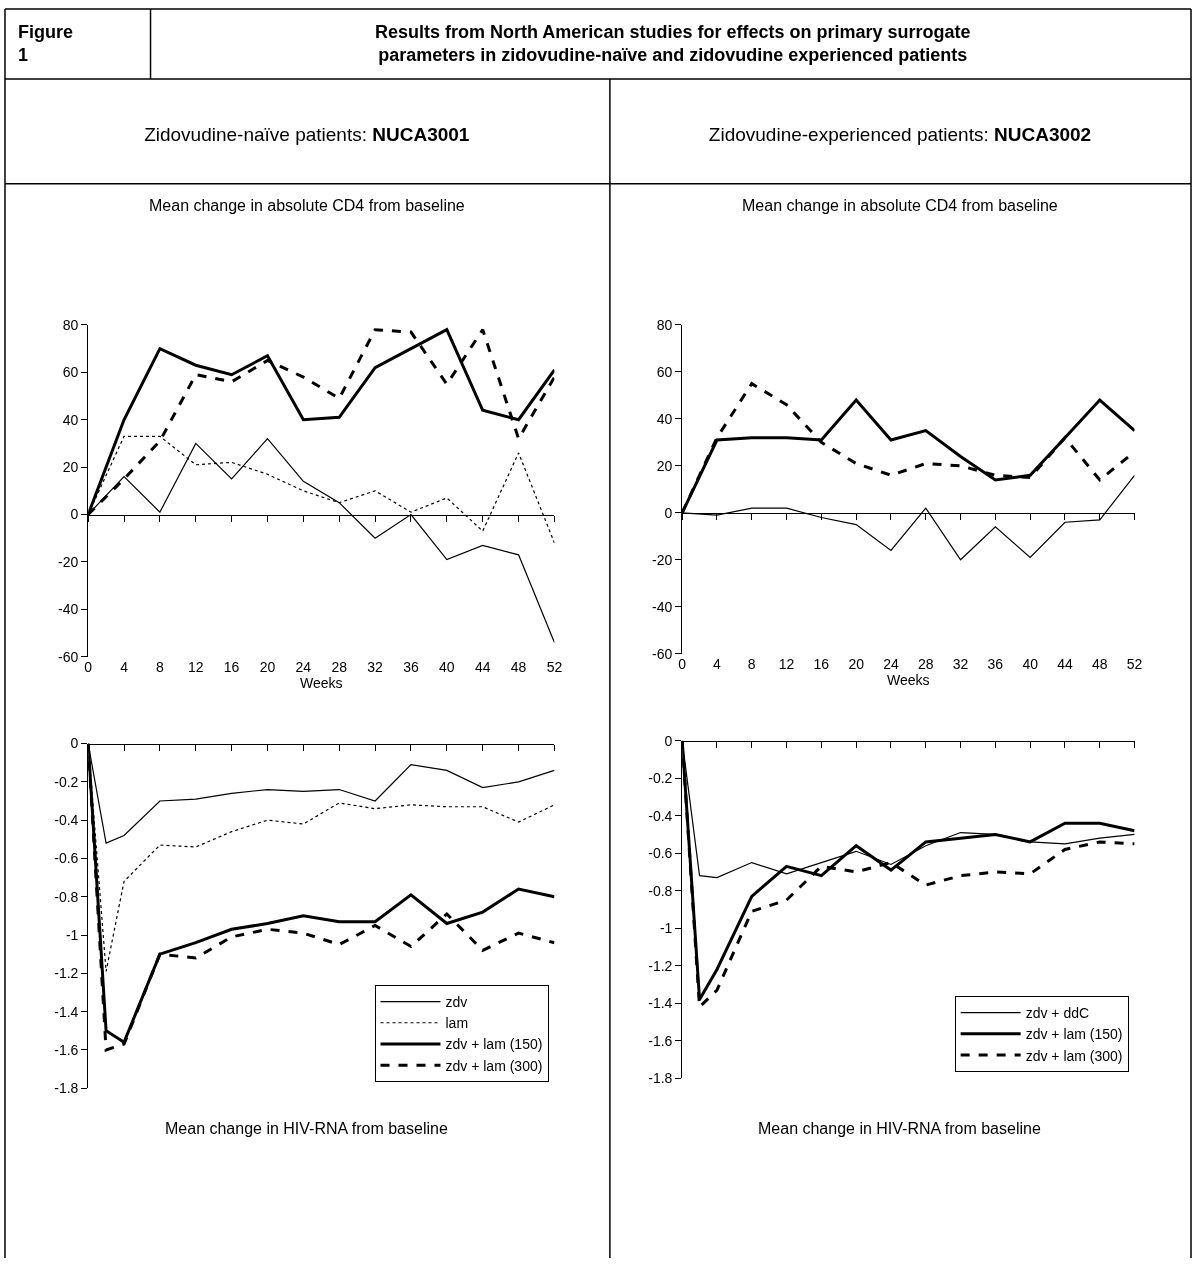  Describe the element at coordinates (46, 44) in the screenshot. I see `caption: Figure 1` at that location.